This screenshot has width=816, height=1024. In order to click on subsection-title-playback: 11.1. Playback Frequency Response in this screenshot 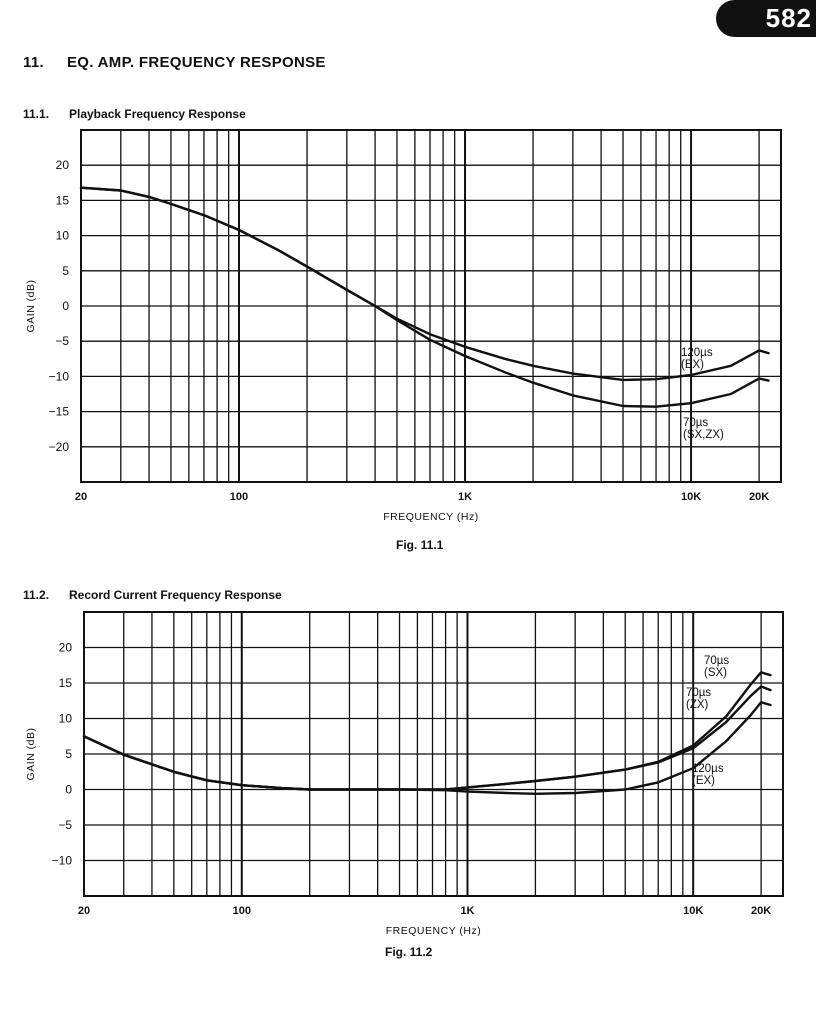, I will do `click(134, 114)`.